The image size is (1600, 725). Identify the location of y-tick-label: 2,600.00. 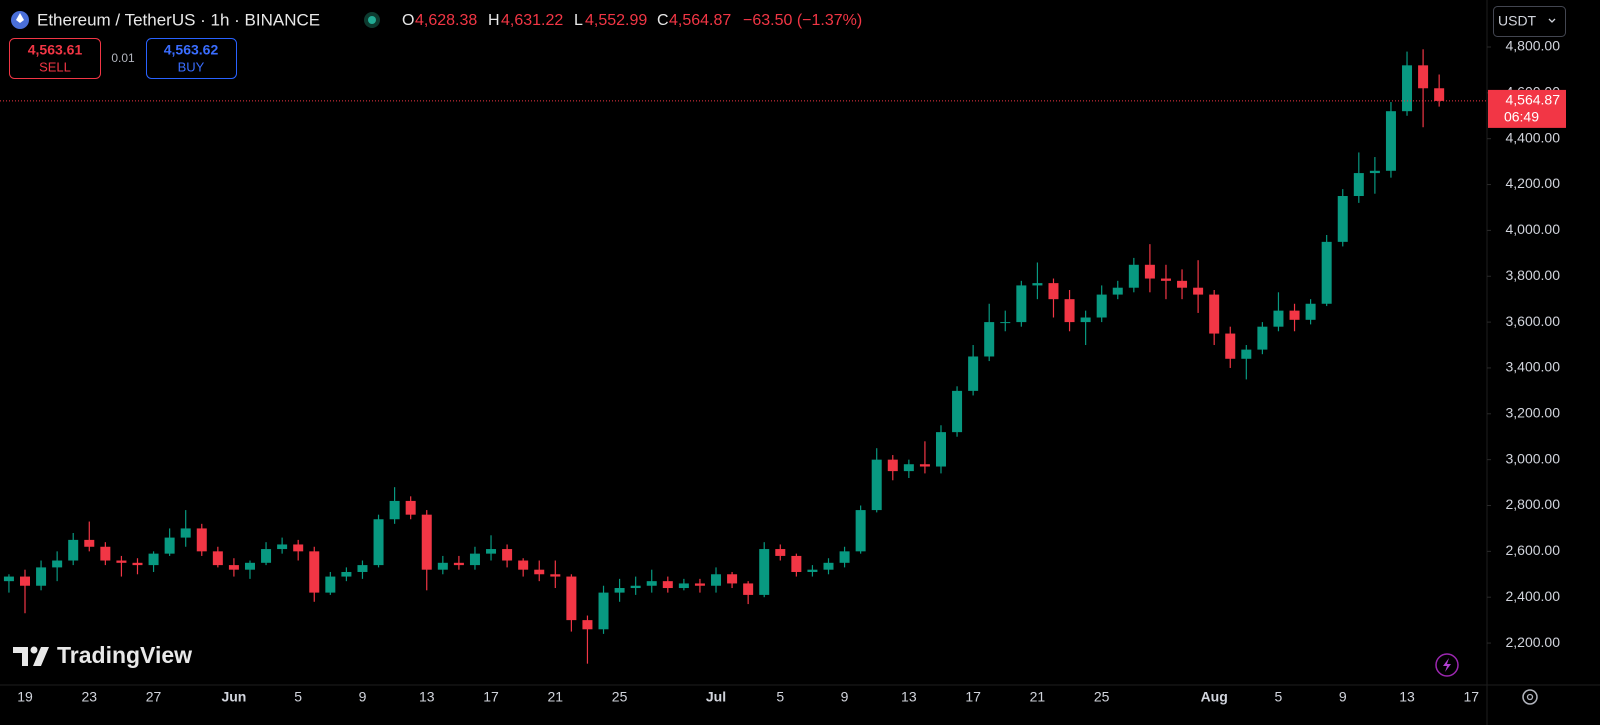
(1533, 550).